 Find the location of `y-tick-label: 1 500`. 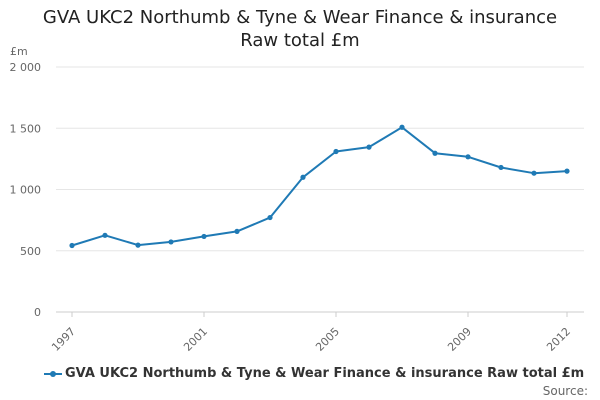

y-tick-label: 1 500 is located at coordinates (26, 128).